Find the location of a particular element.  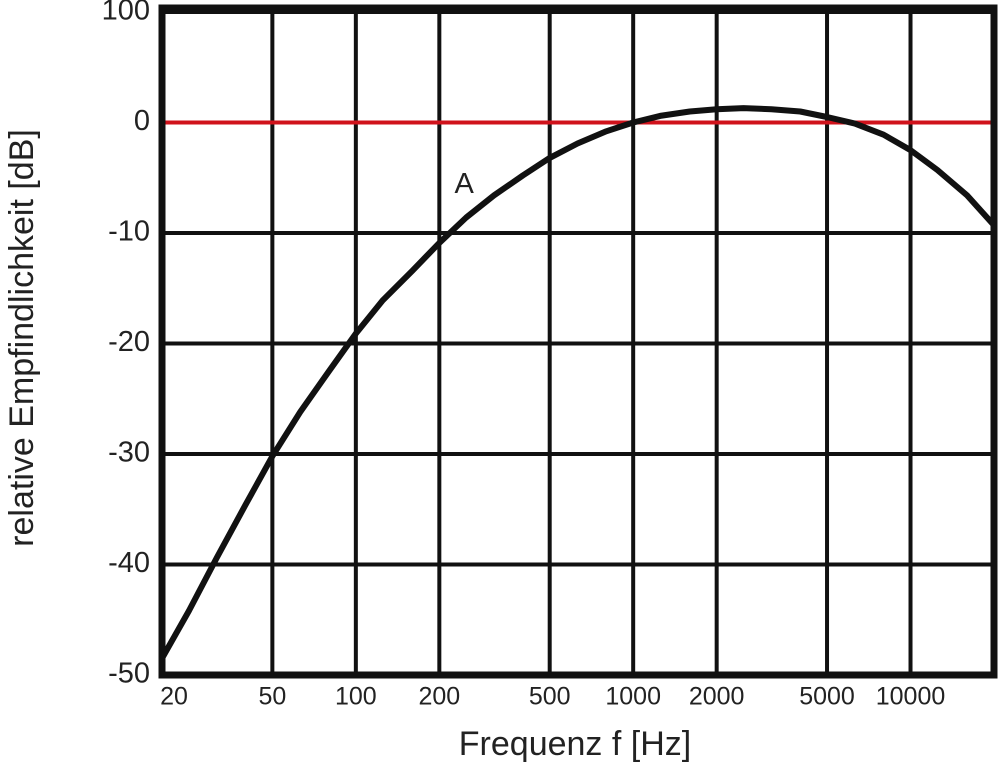

x-tick-label: 10000 is located at coordinates (911, 697).